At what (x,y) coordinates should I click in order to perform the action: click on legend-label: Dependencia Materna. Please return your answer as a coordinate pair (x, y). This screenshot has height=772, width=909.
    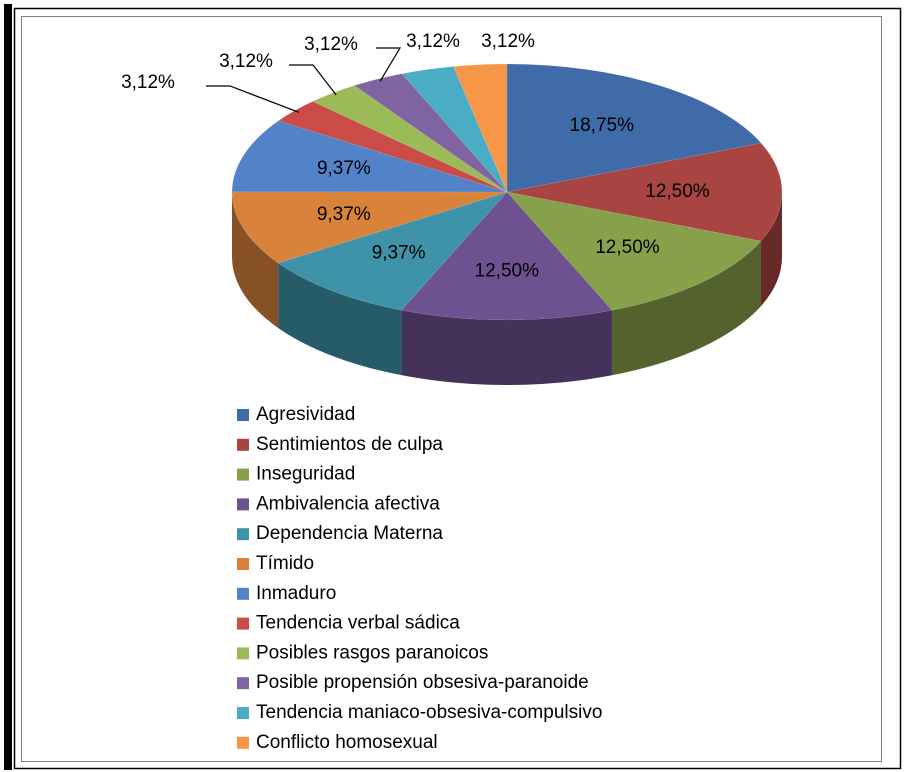
    Looking at the image, I should click on (349, 533).